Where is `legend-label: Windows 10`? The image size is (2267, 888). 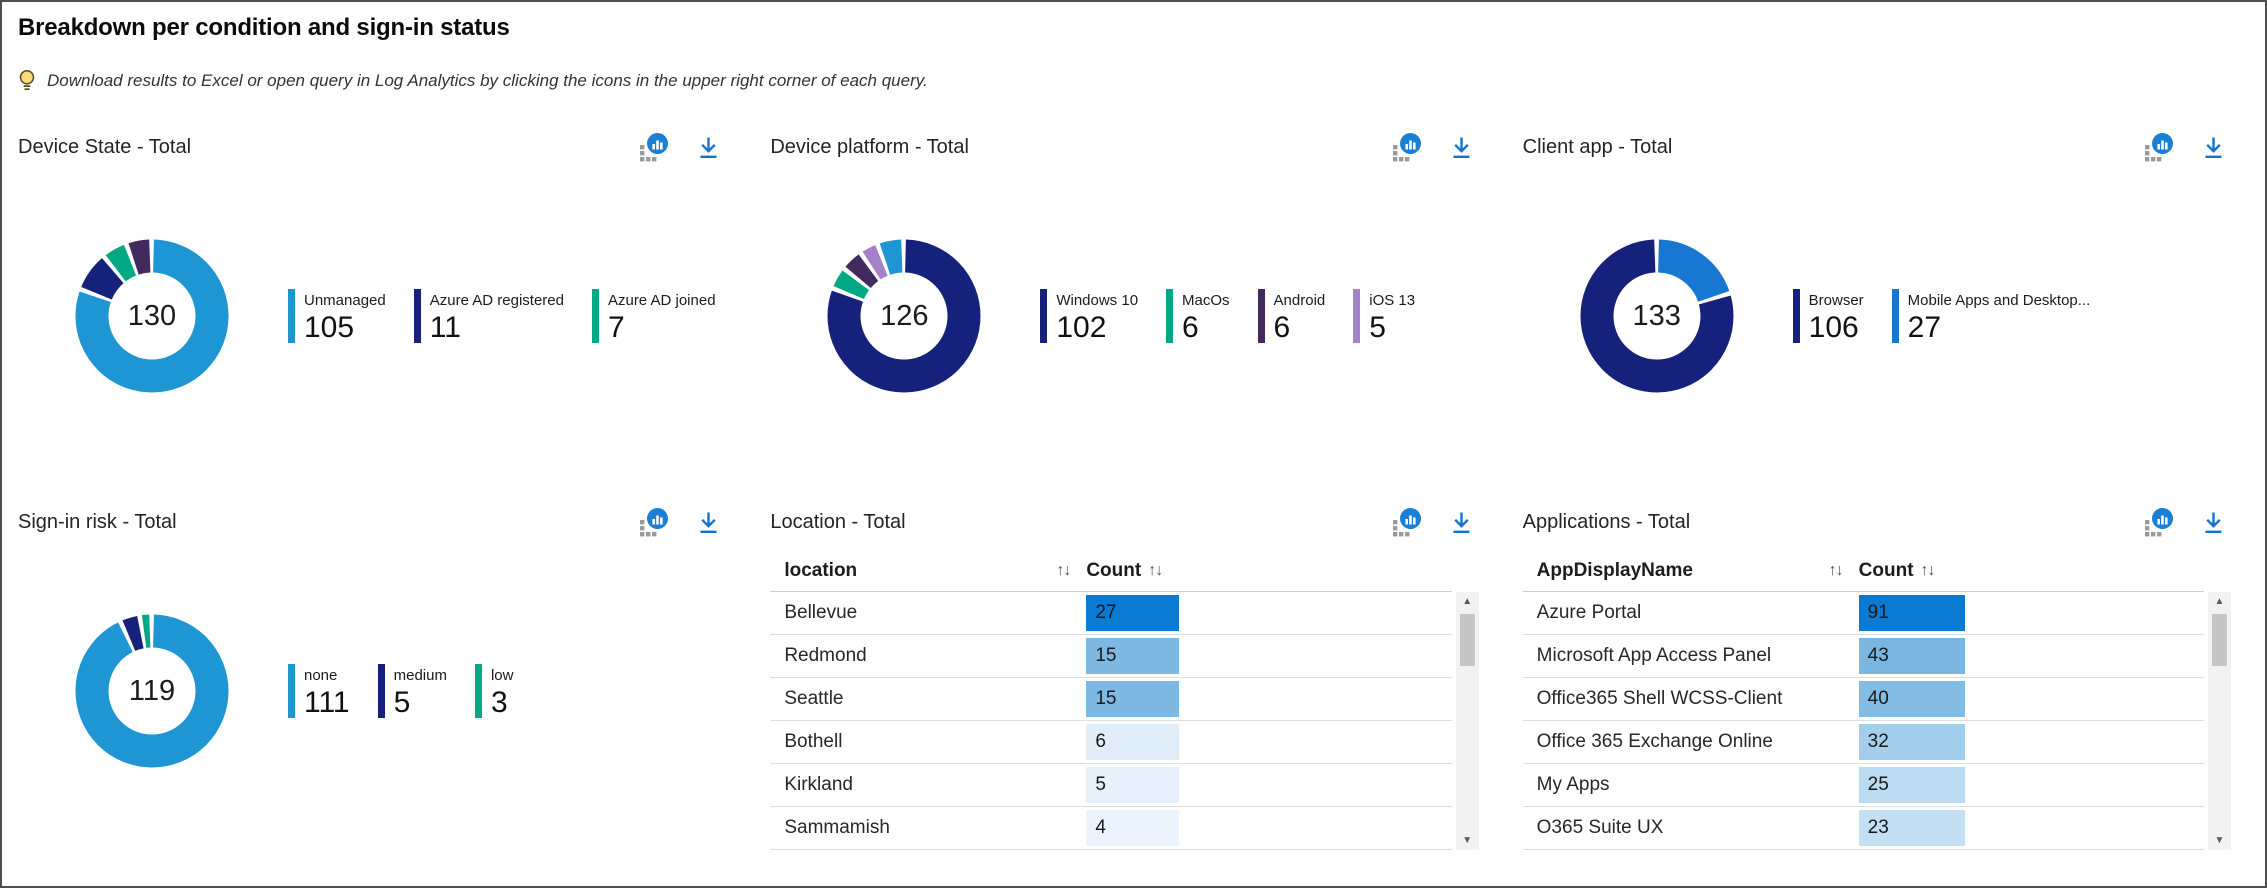
legend-label: Windows 10 is located at coordinates (1097, 300).